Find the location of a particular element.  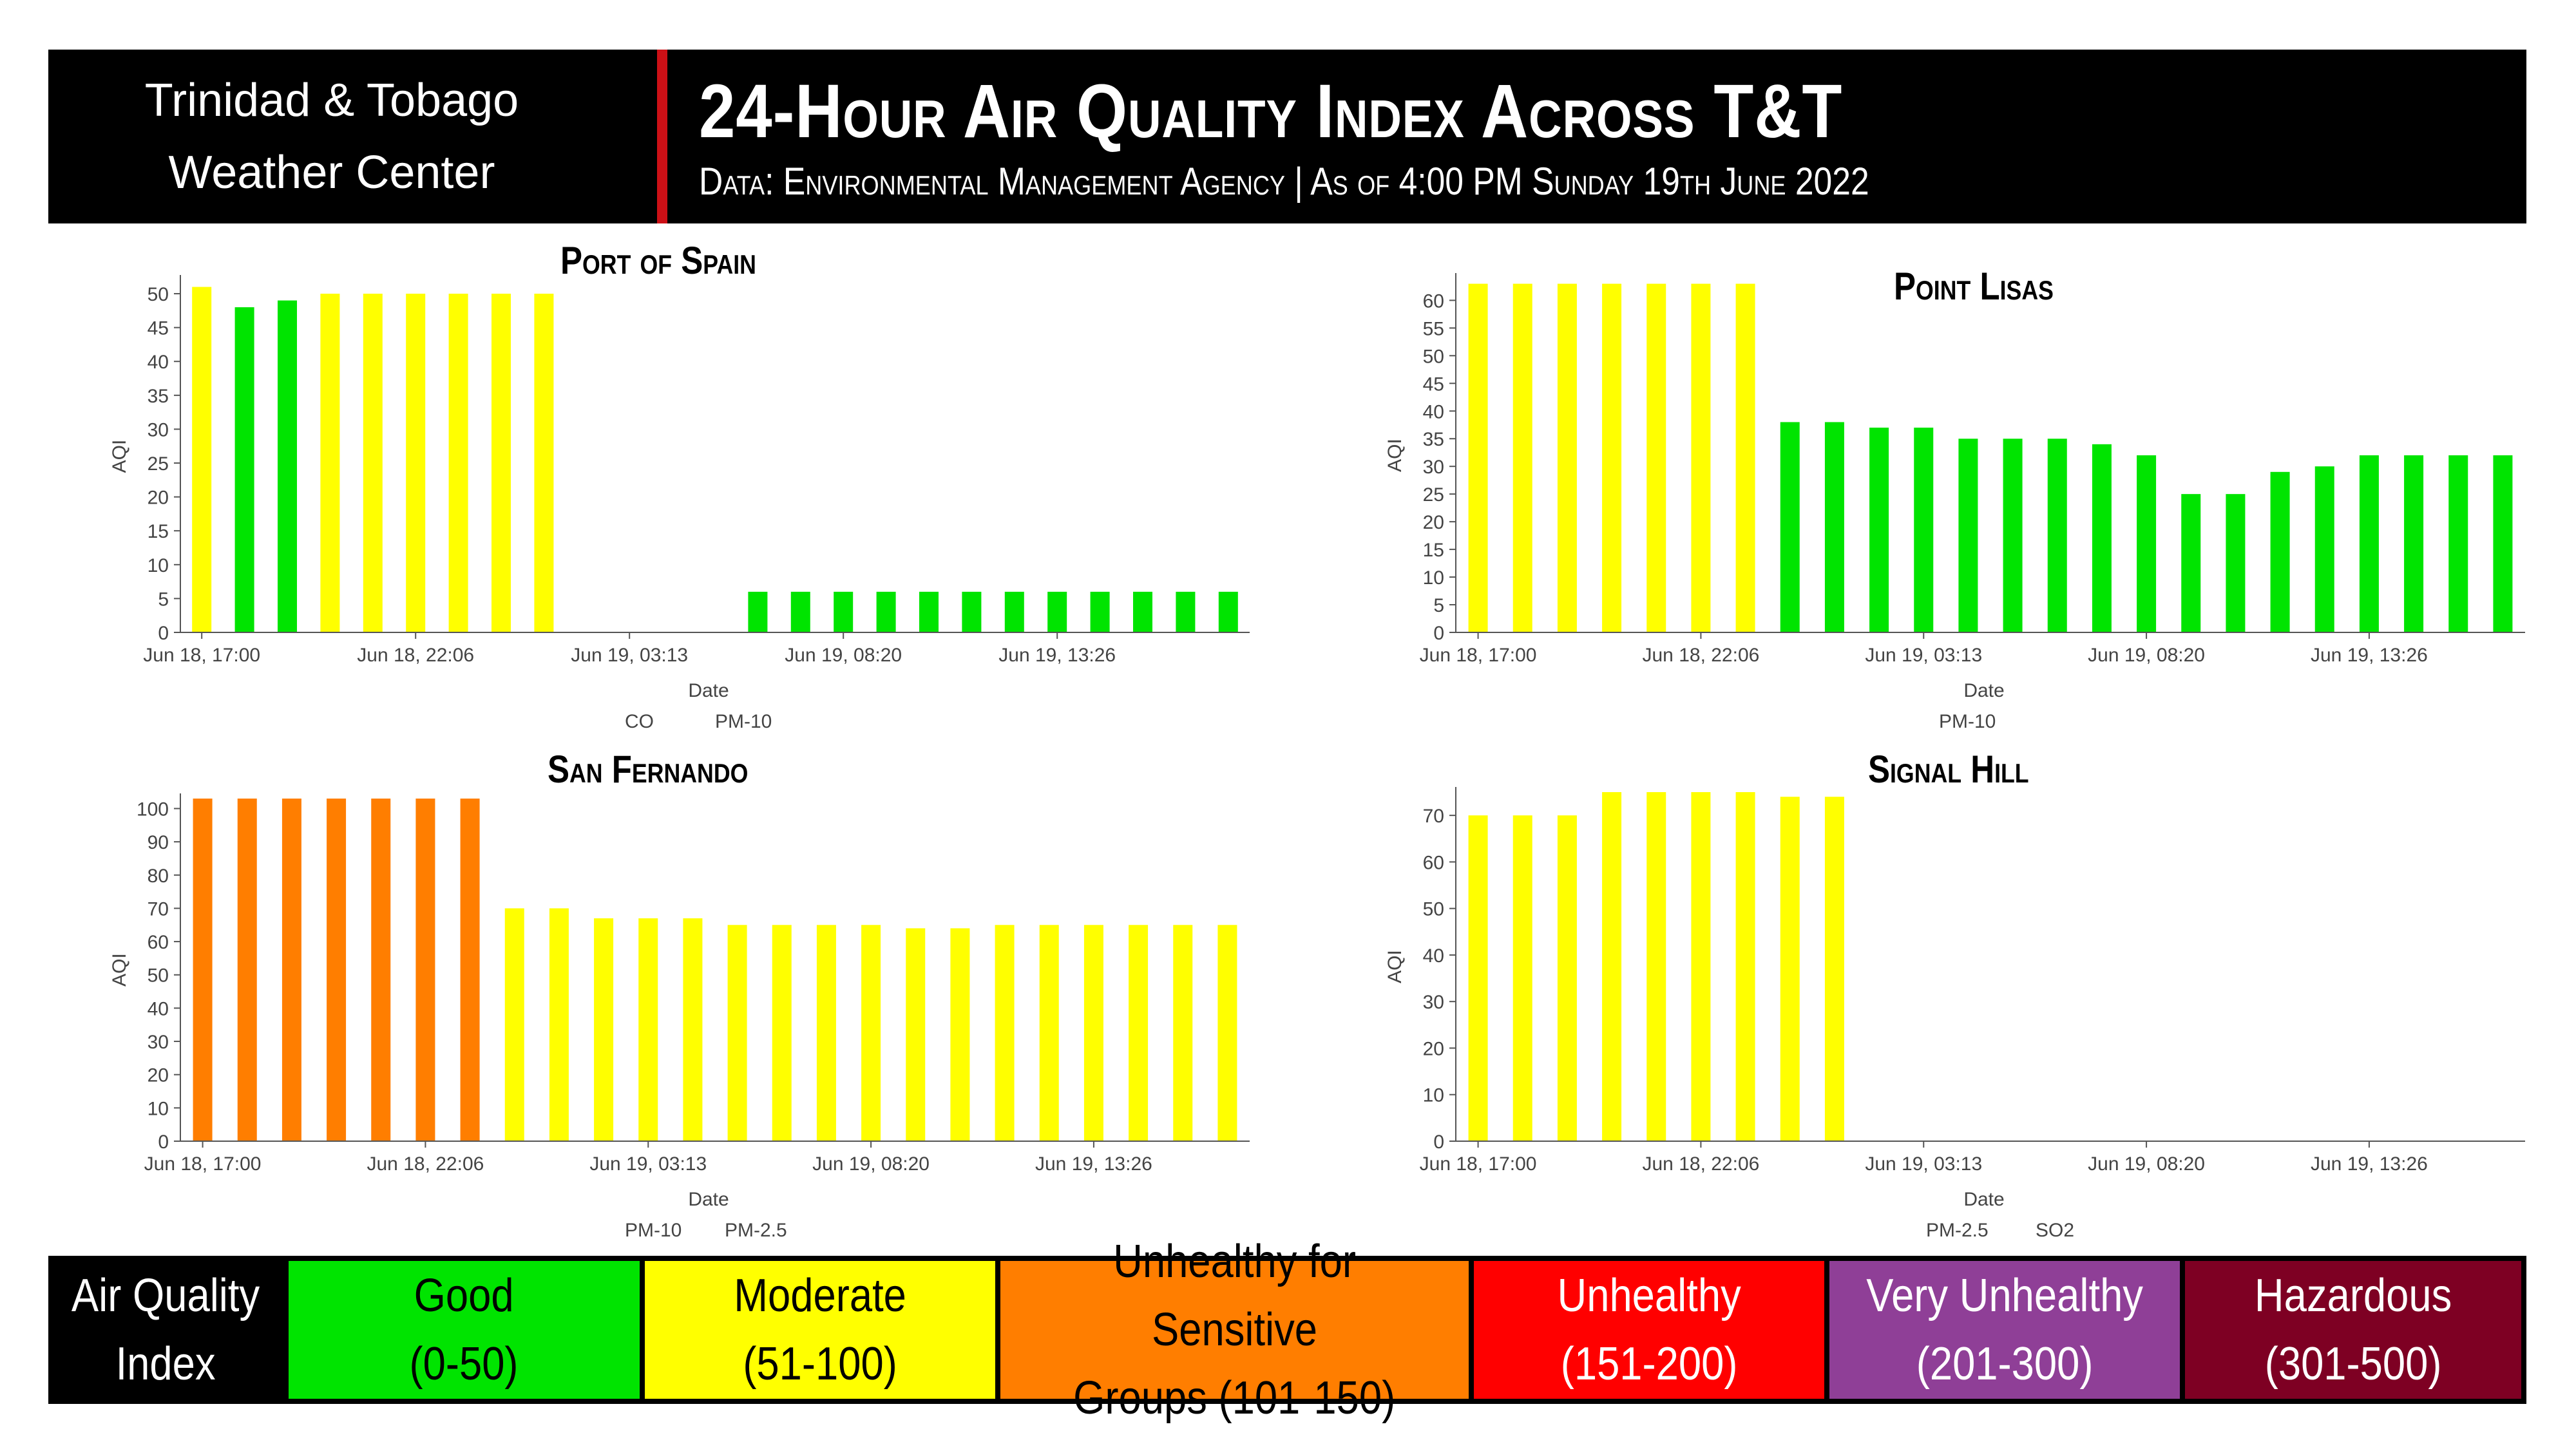

y-tick-label: 55 is located at coordinates (1433, 328).